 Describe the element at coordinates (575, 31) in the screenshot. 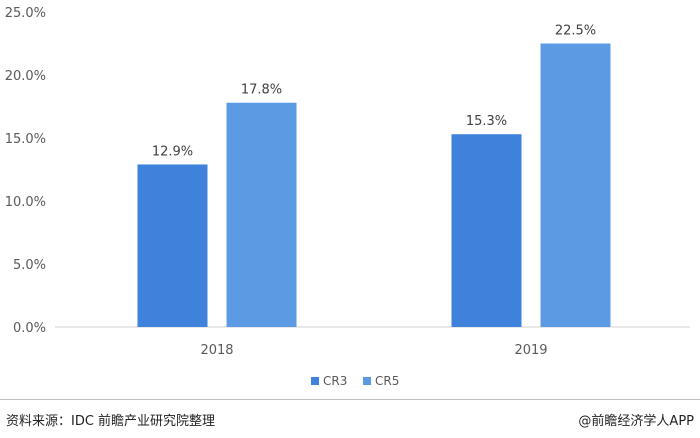

I see `data-label-cr5-2019: 22.5%` at that location.